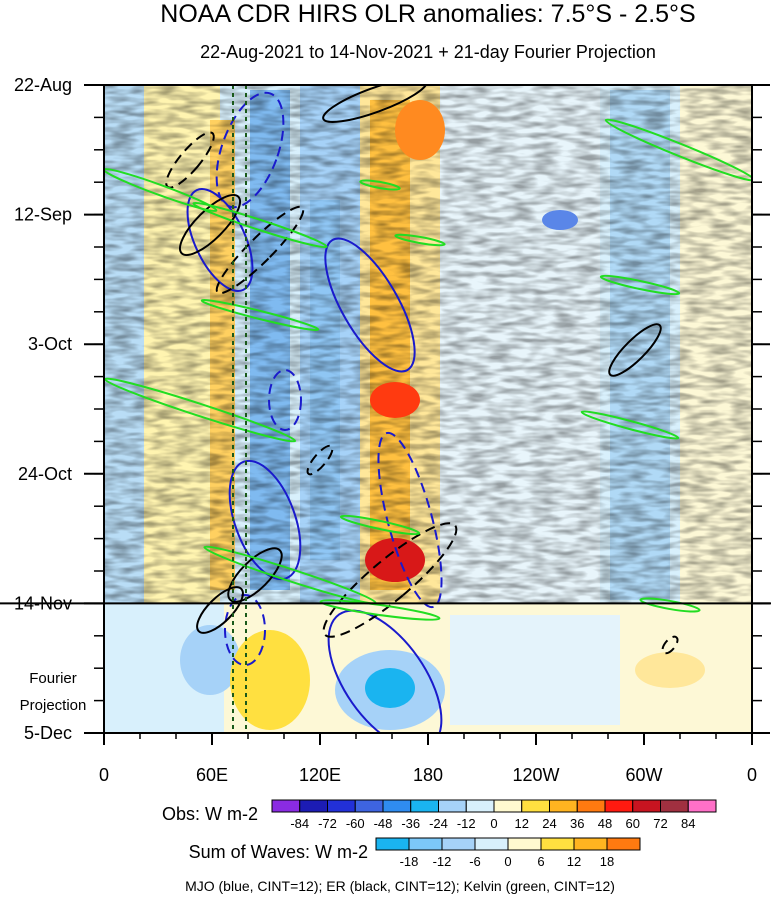 Image resolution: width=771 pixels, height=899 pixels. Describe the element at coordinates (607, 861) in the screenshot. I see `colorbar-level-label: 18` at that location.